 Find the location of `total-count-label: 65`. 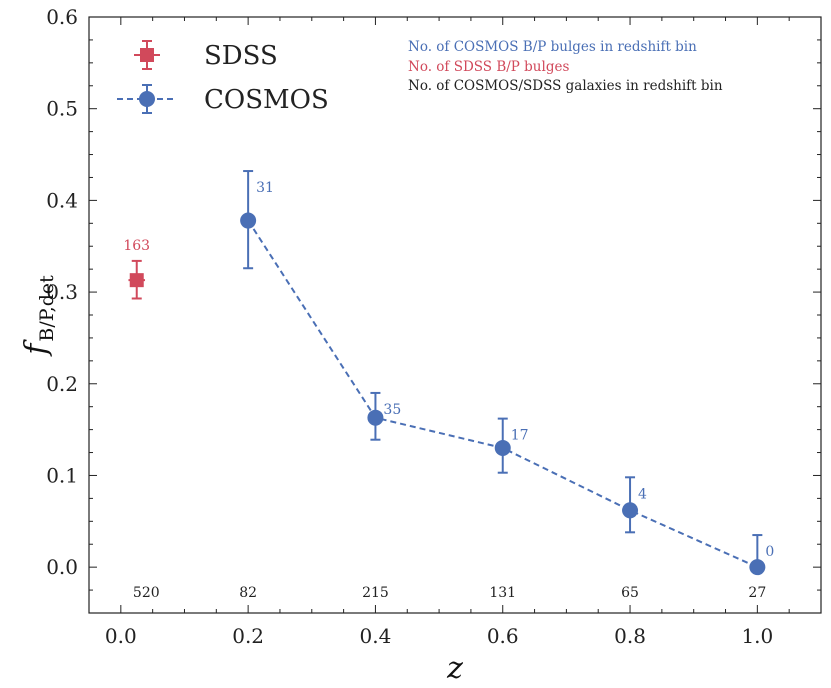

total-count-label: 65 is located at coordinates (630, 593).